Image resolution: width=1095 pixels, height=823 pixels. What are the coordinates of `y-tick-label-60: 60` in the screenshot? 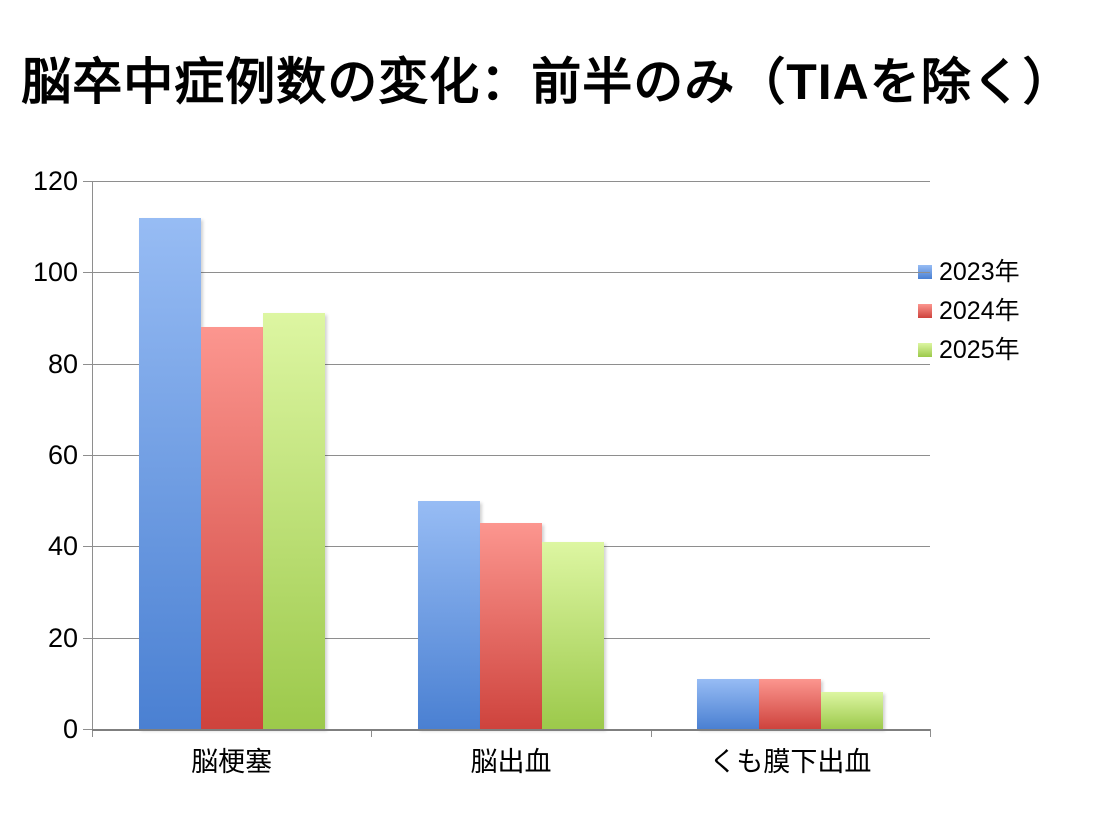 It's located at (62, 455).